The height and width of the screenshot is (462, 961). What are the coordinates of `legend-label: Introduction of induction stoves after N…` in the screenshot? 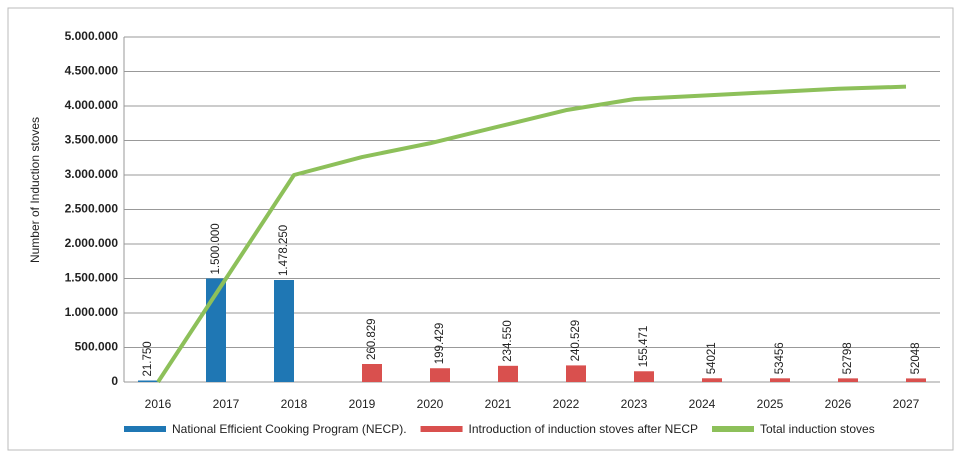 It's located at (583, 429).